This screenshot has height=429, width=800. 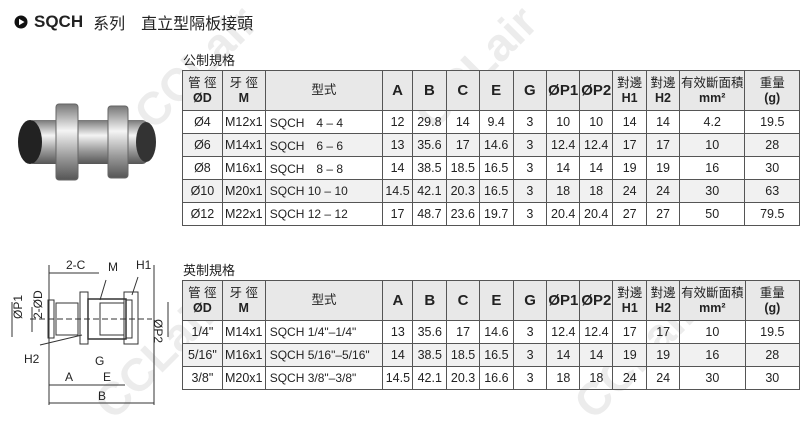 What do you see at coordinates (324, 332) in the screenshot?
I see `table-cell: SQCH 1/4"–1/4"` at bounding box center [324, 332].